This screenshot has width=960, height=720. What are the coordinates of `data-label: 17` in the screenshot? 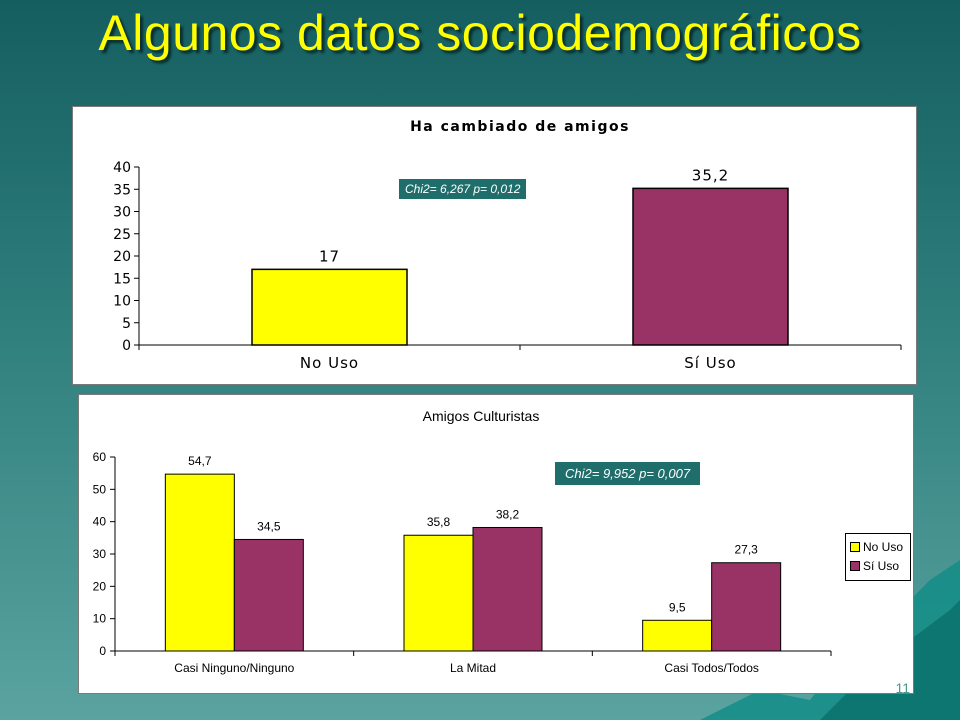 It's located at (329, 256).